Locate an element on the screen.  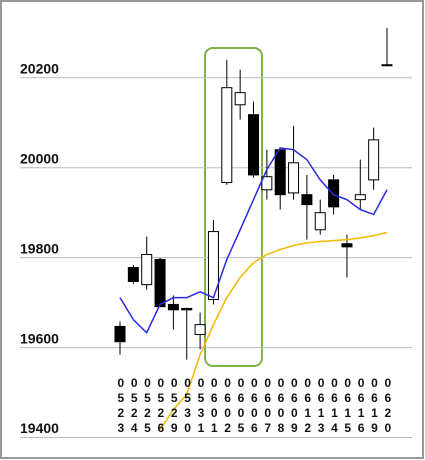
x-tick-label: 0530 is located at coordinates (188, 406).